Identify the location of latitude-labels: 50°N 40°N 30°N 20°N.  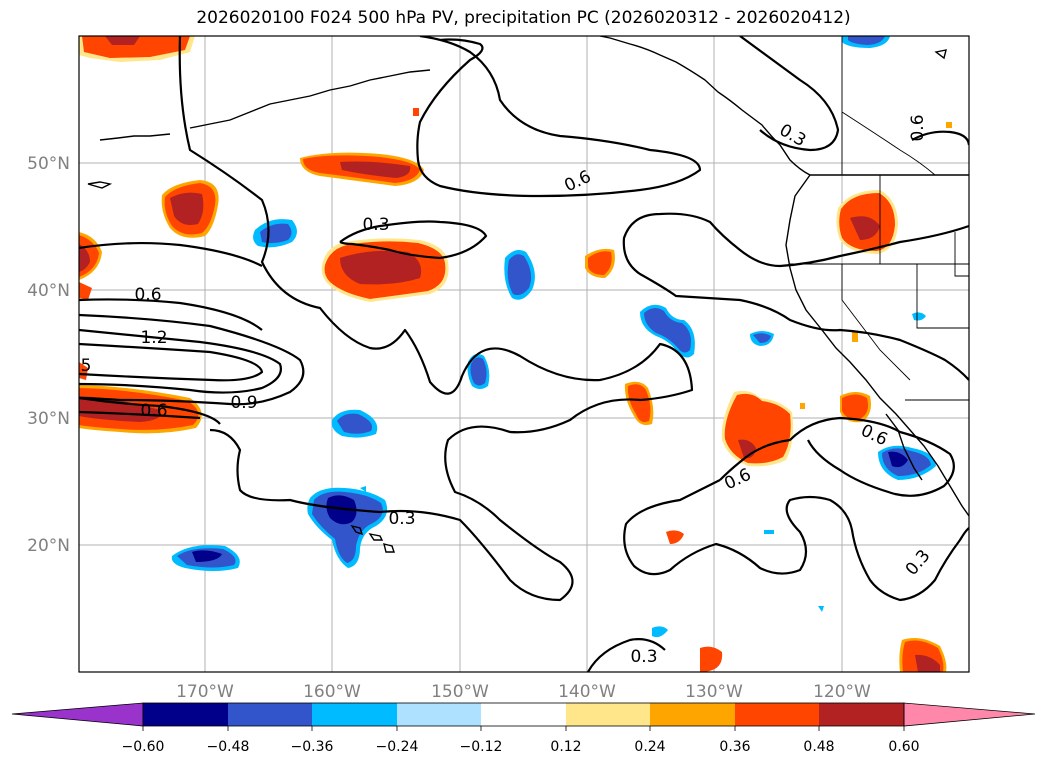
(48, 355).